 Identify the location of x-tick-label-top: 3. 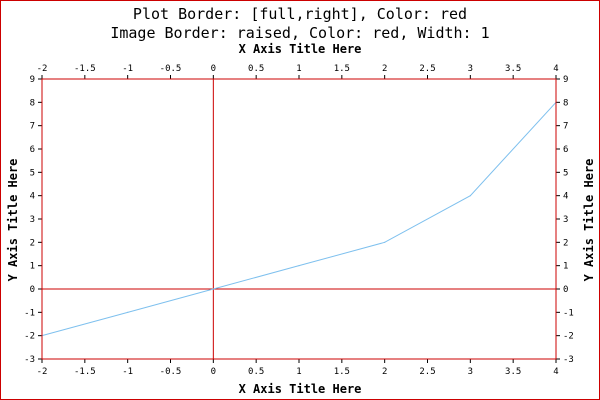
(470, 69).